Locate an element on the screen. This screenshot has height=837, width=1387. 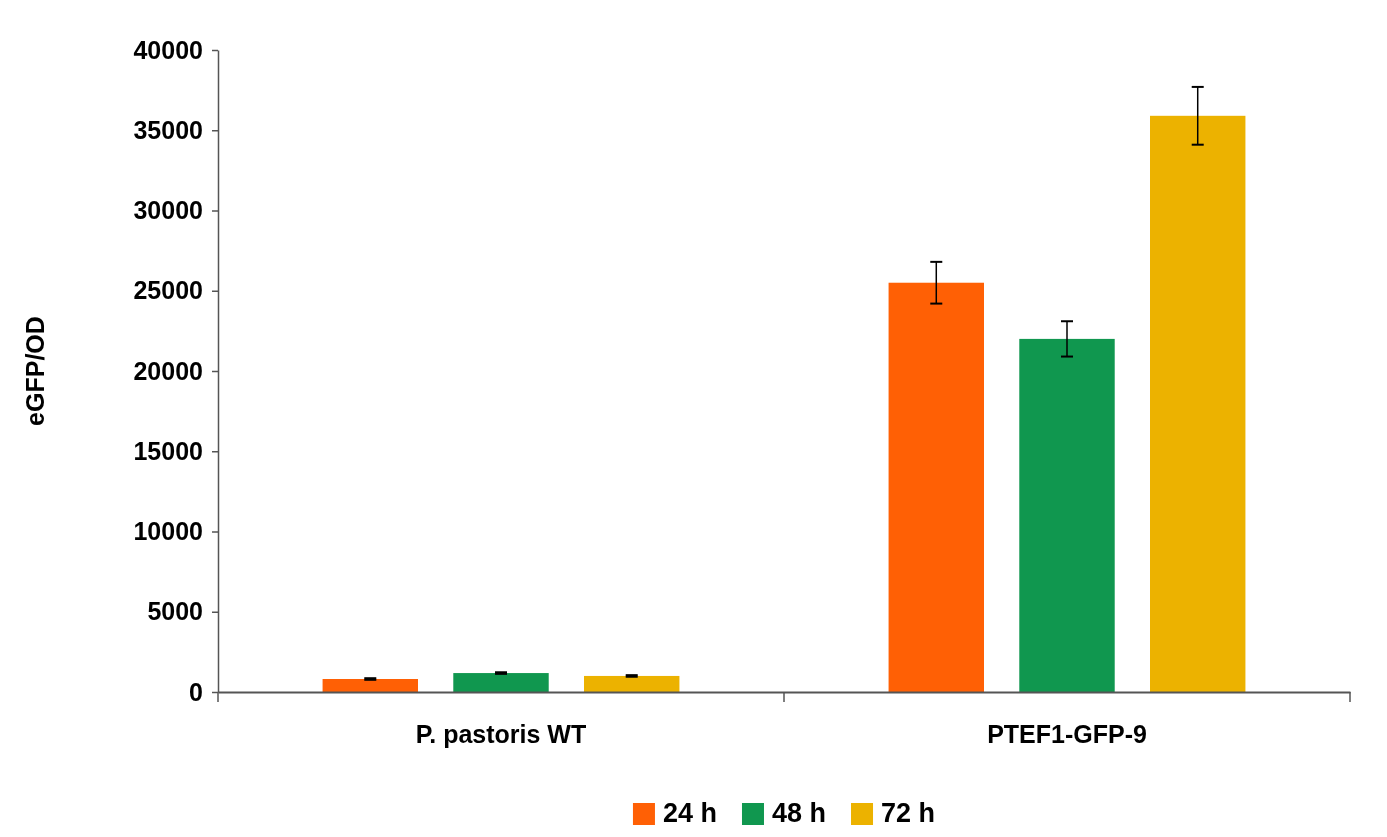
legend-label: 48 h is located at coordinates (799, 813).